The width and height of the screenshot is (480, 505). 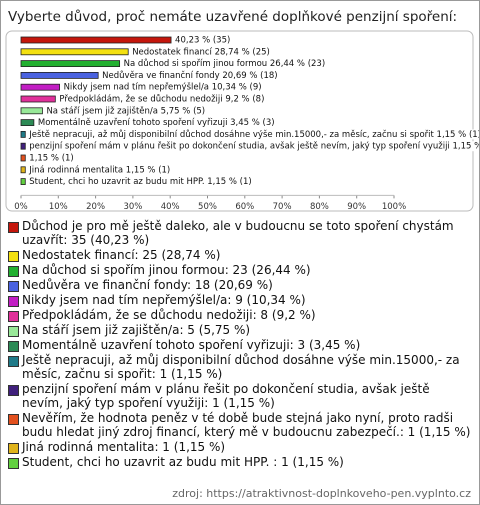 I want to click on value-label: Nedůvěra ve finanční fondy 20,69 % (18), so click(x=189, y=75).